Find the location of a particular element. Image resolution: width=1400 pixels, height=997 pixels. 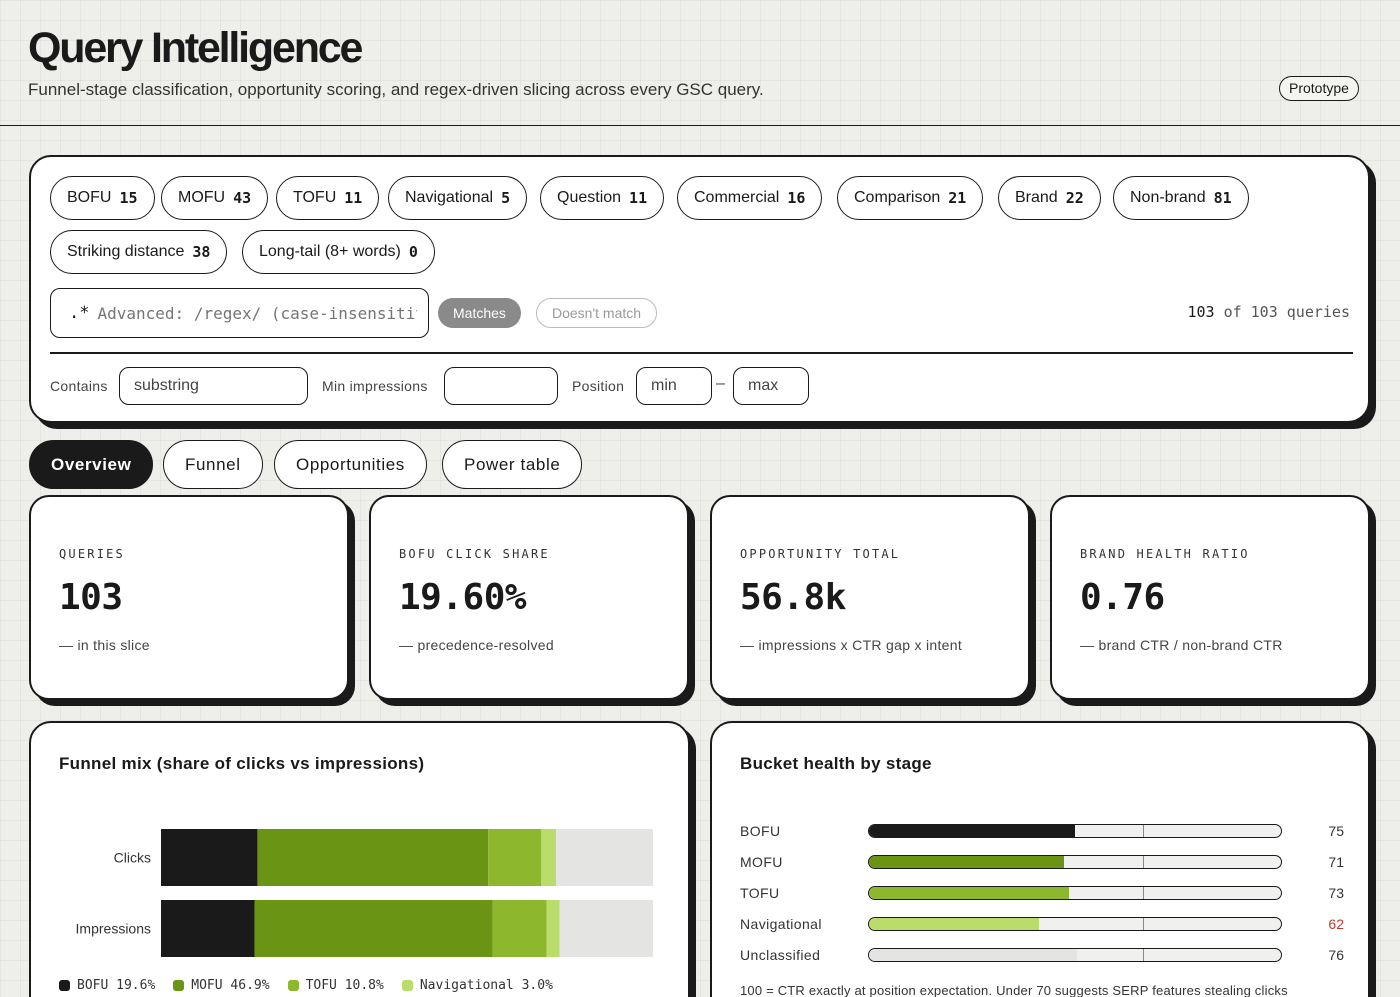

bucket-label: Navigational is located at coordinates (781, 924).